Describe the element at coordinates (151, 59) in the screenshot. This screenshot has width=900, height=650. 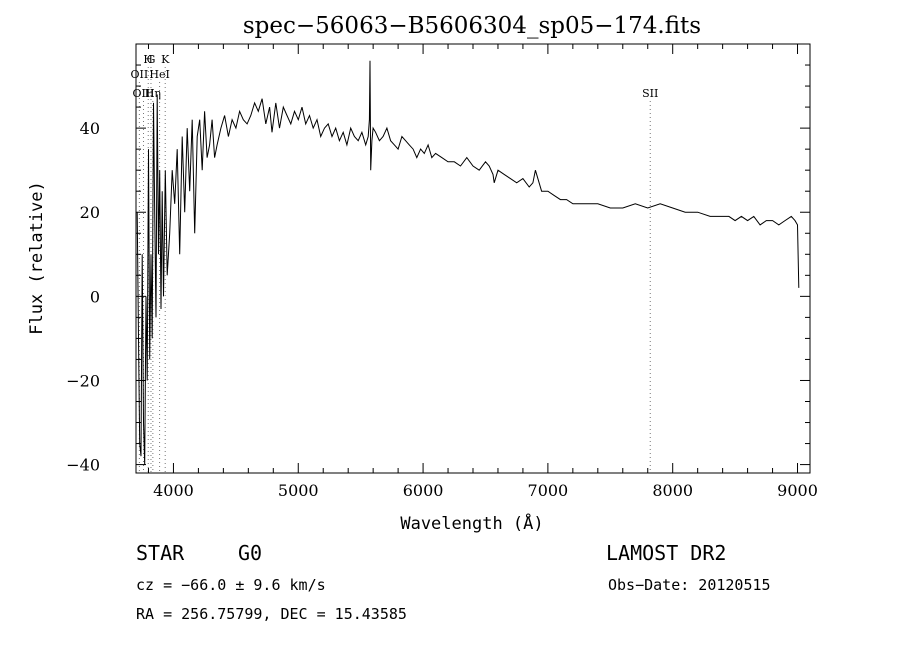
I see `line-marker-label: G` at that location.